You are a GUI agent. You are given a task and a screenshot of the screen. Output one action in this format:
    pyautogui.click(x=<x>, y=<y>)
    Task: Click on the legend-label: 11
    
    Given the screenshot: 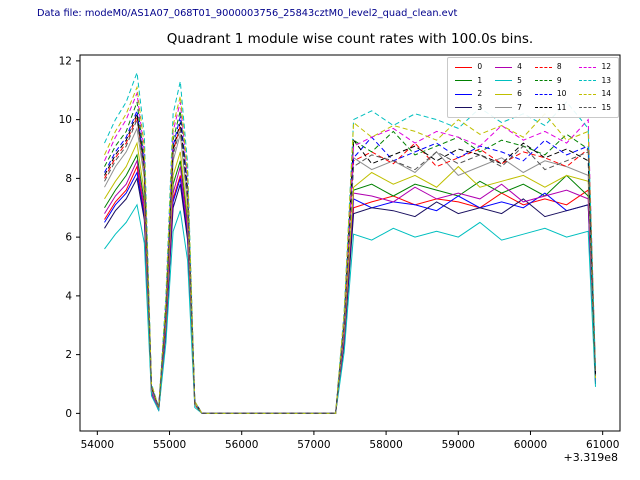 What is the action you would take?
    pyautogui.click(x=561, y=107)
    